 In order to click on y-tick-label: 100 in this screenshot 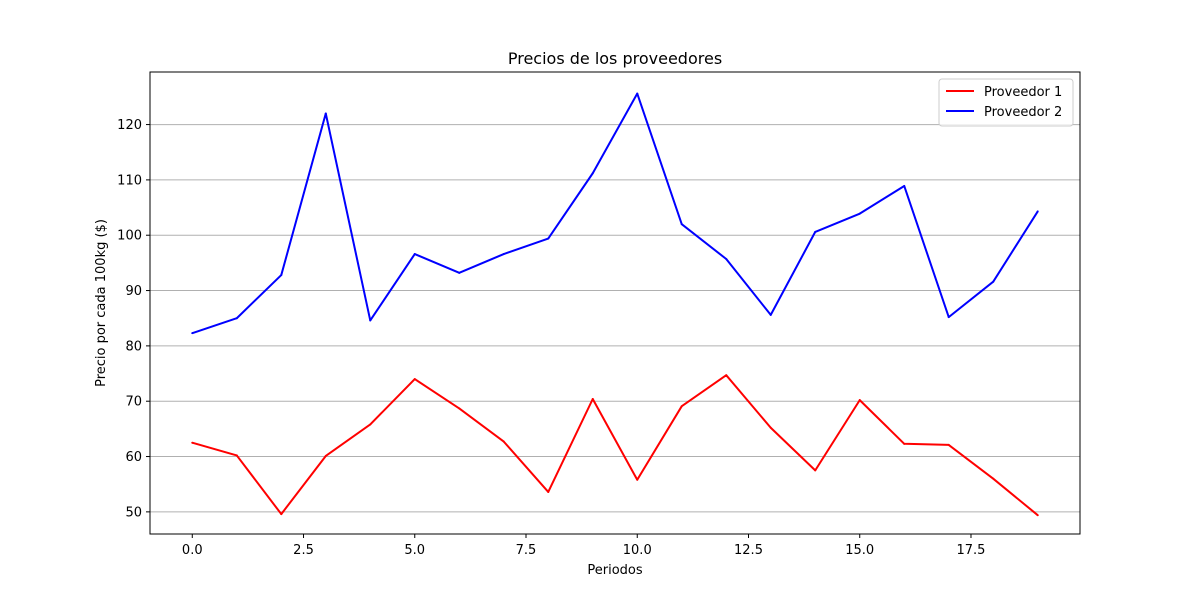, I will do `click(129, 236)`.